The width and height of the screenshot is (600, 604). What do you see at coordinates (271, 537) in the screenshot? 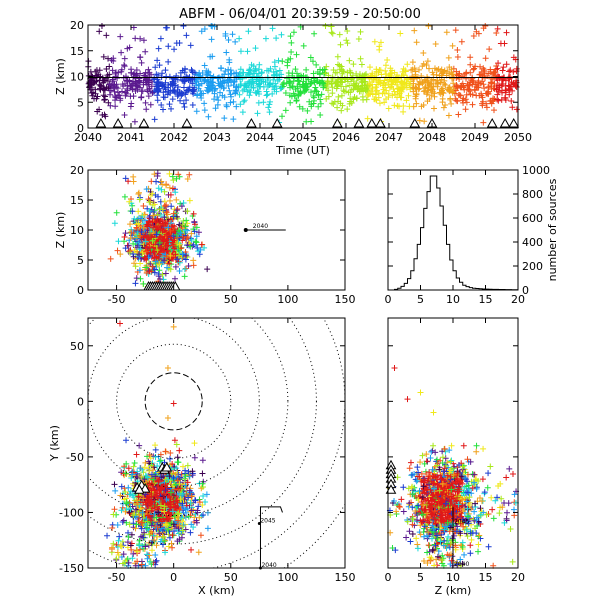
I see `plan-aircraft-track` at bounding box center [271, 537].